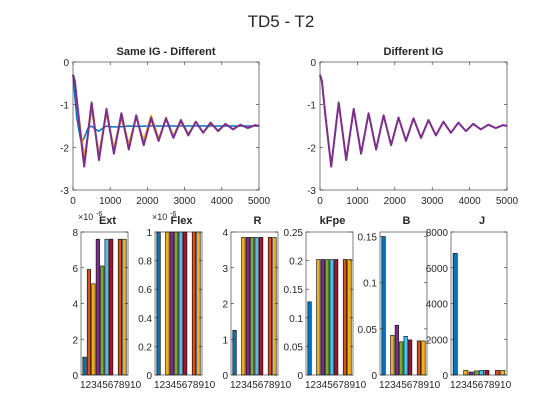 This screenshot has height=420, width=560. What do you see at coordinates (145, 262) in the screenshot?
I see `y-tick-label: 0.8` at bounding box center [145, 262].